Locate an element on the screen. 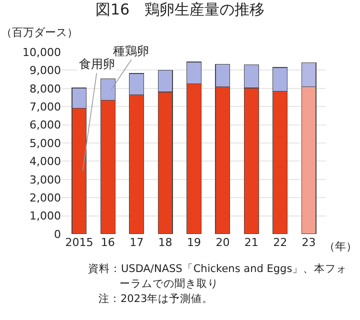  x-tick-label: 2015 is located at coordinates (79, 242).